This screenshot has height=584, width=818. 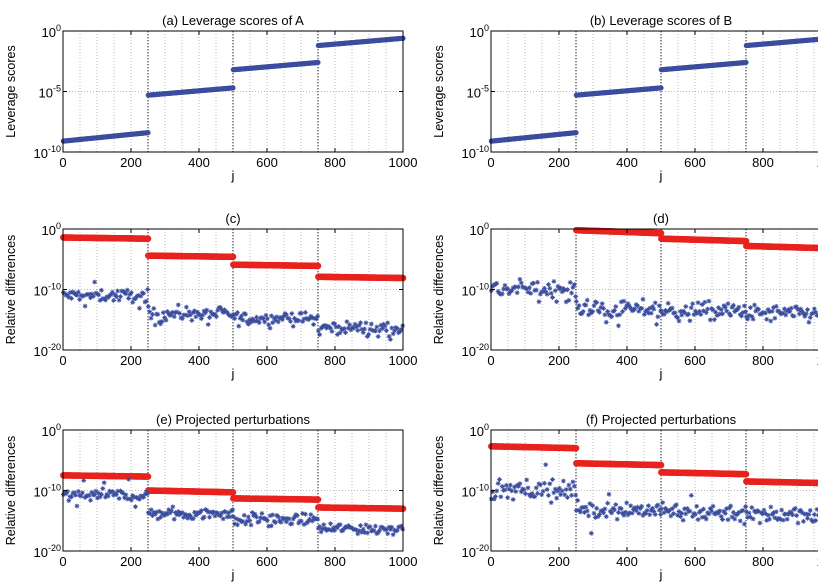 I want to click on x-tick-label: 800, so click(x=763, y=162).